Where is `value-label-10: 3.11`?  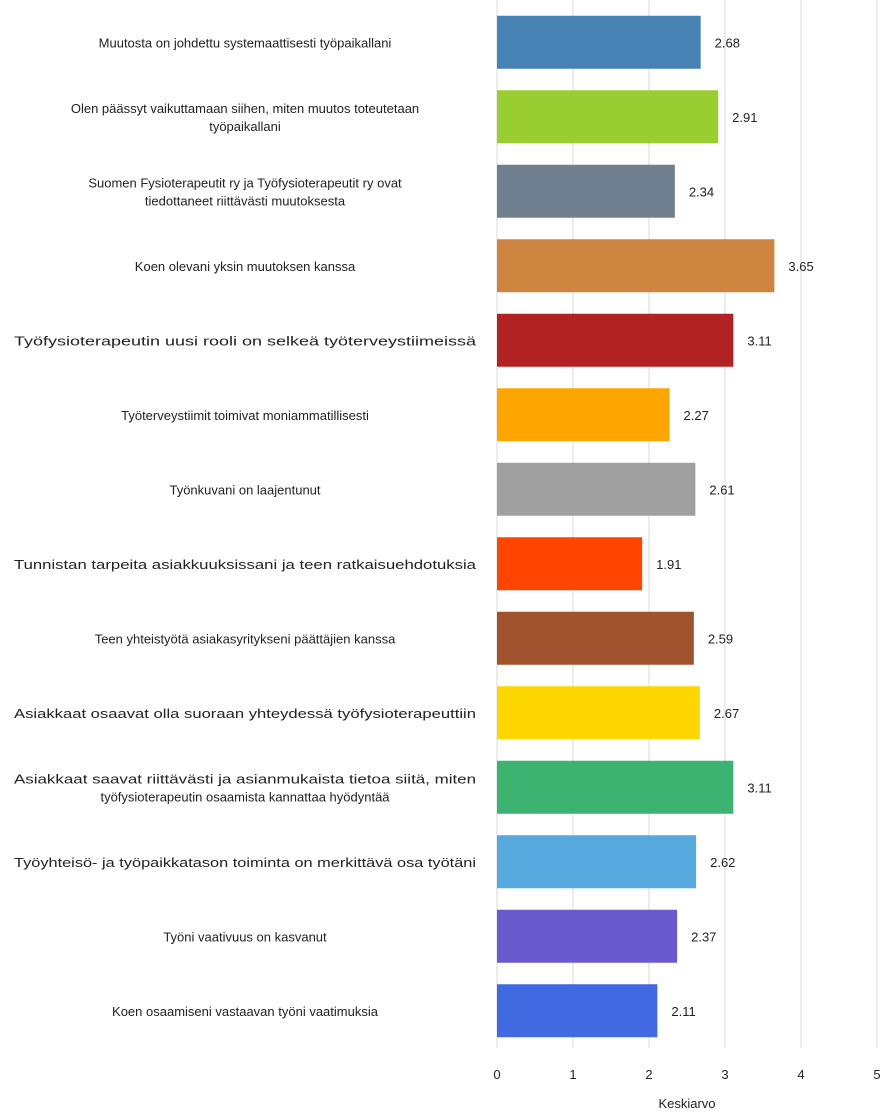 value-label-10: 3.11 is located at coordinates (759, 787).